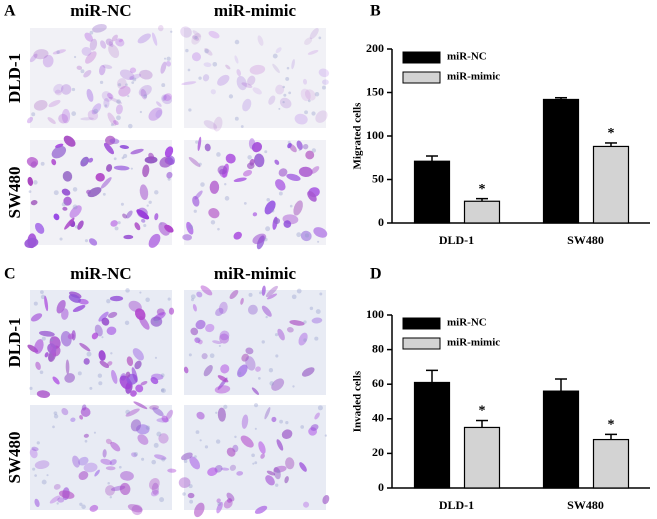 The image size is (657, 519). What do you see at coordinates (378, 178) in the screenshot?
I see `y-tick-label: 50` at bounding box center [378, 178].